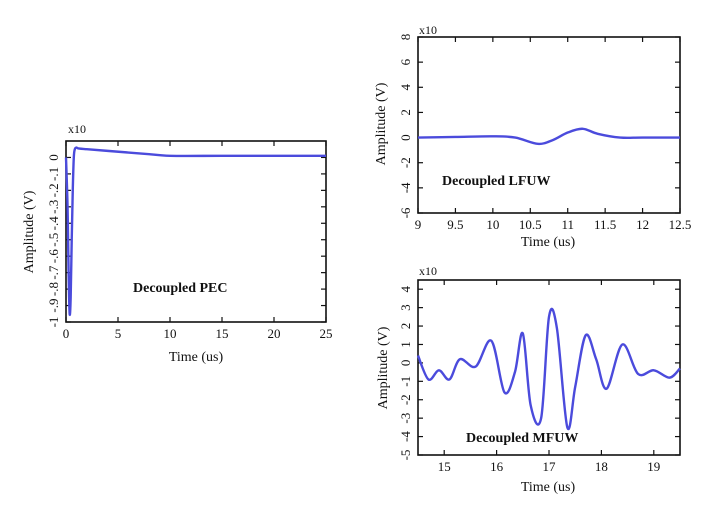 The width and height of the screenshot is (716, 507). What do you see at coordinates (405, 187) in the screenshot?
I see `lfuw-ytick-label: -4` at bounding box center [405, 187].